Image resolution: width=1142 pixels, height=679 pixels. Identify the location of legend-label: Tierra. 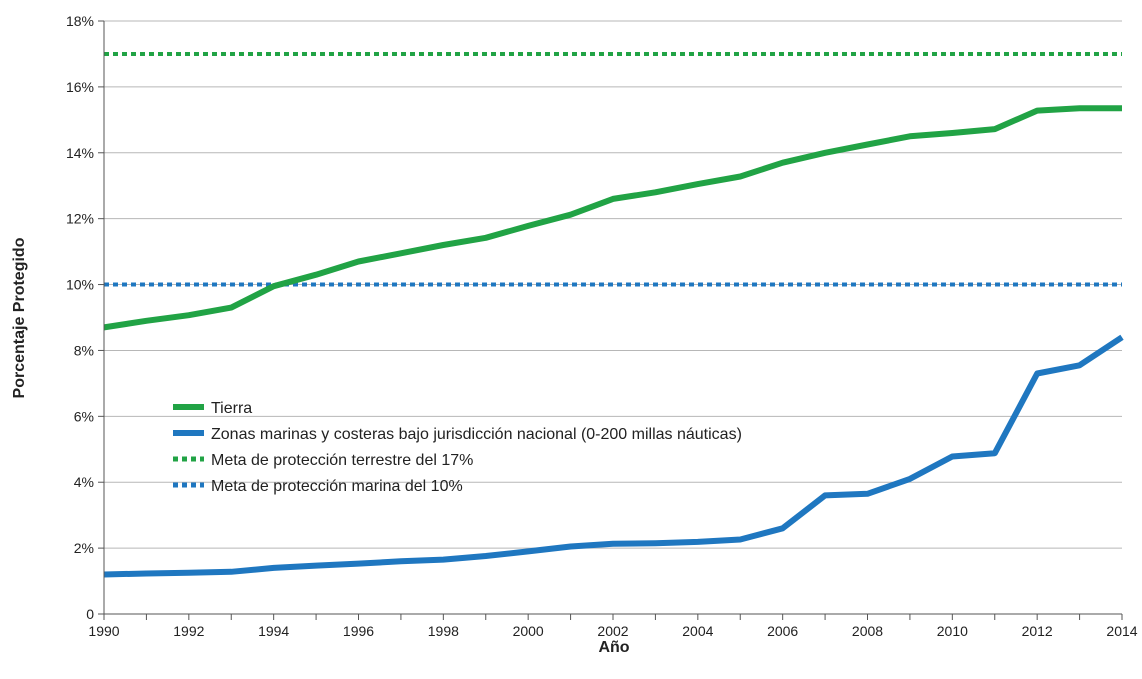
(231, 408).